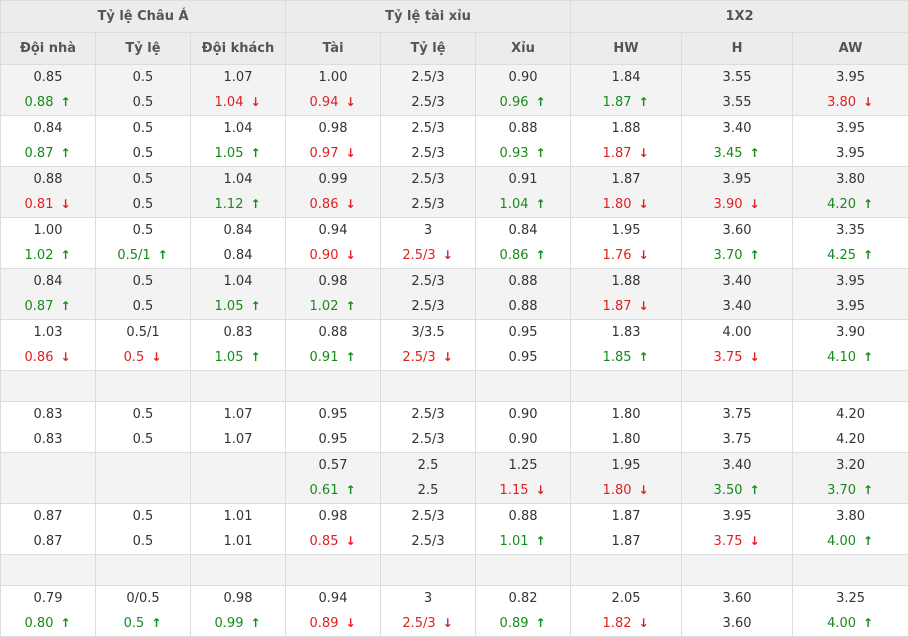 The image size is (908, 637). What do you see at coordinates (626, 153) in the screenshot?
I see `current-odds: 1.87 ↓` at bounding box center [626, 153].